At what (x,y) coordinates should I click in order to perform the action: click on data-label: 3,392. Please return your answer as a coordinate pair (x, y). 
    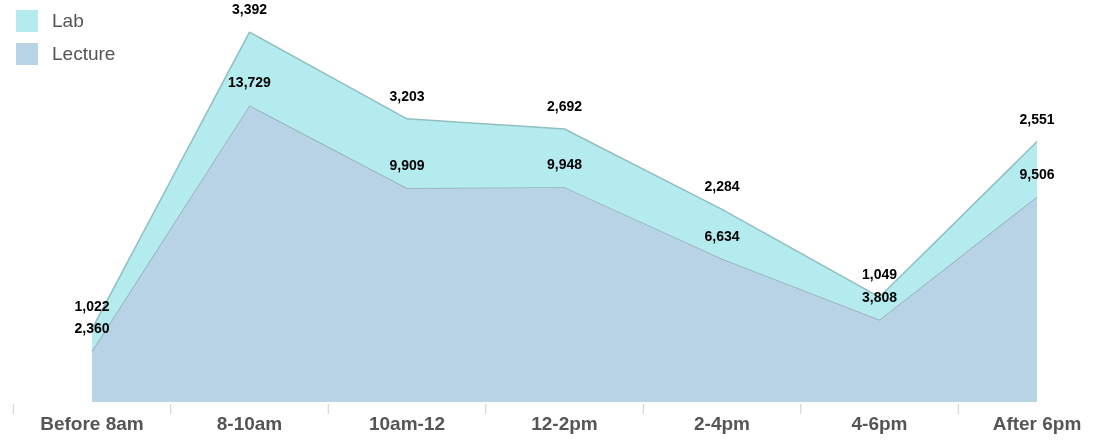
    Looking at the image, I should click on (249, 9).